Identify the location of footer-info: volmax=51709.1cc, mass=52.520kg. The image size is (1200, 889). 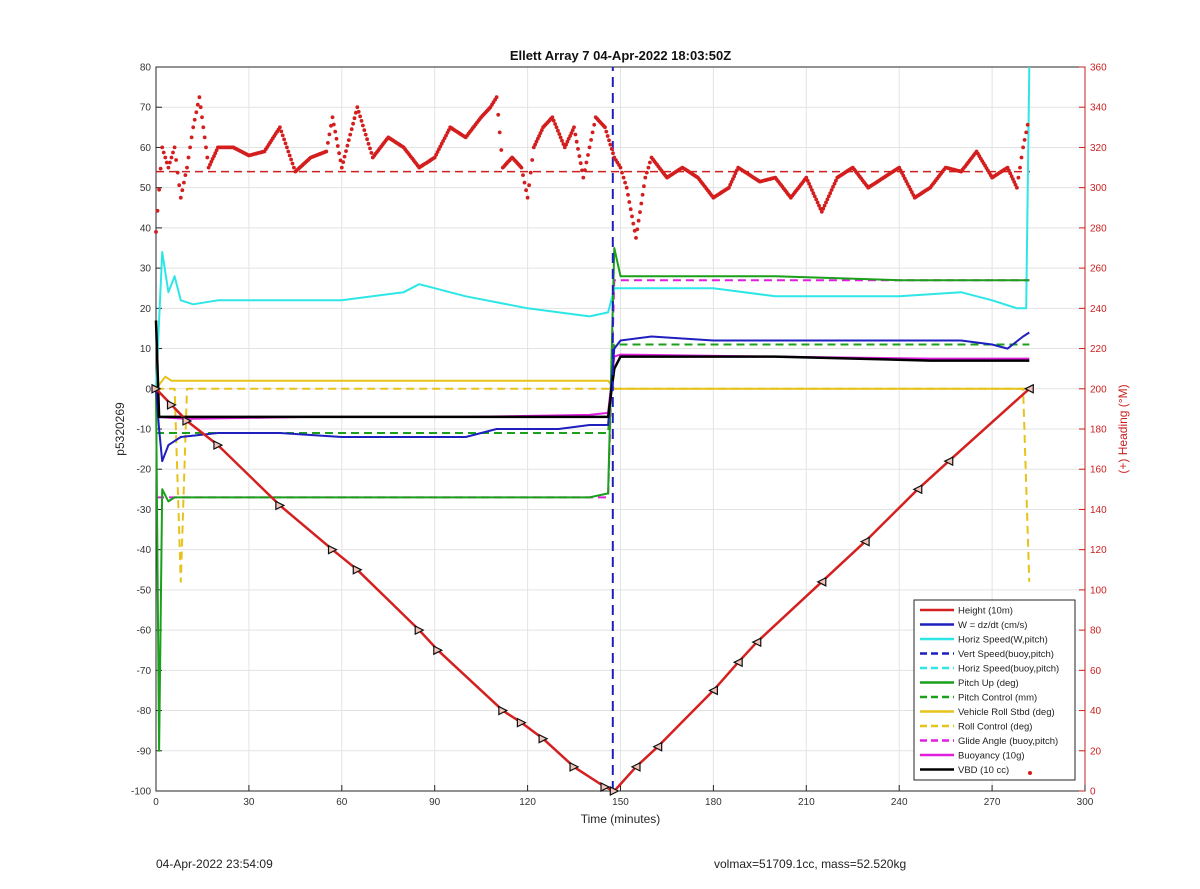
(810, 864).